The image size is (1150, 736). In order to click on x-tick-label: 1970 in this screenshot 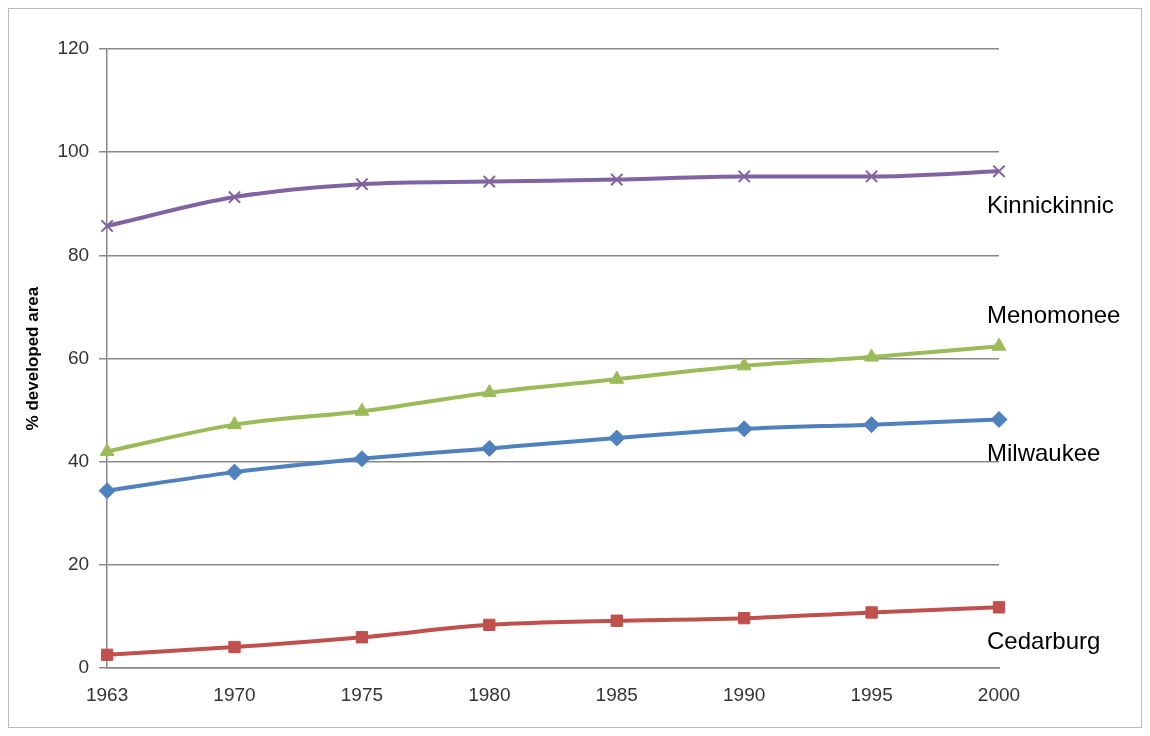, I will do `click(234, 694)`.